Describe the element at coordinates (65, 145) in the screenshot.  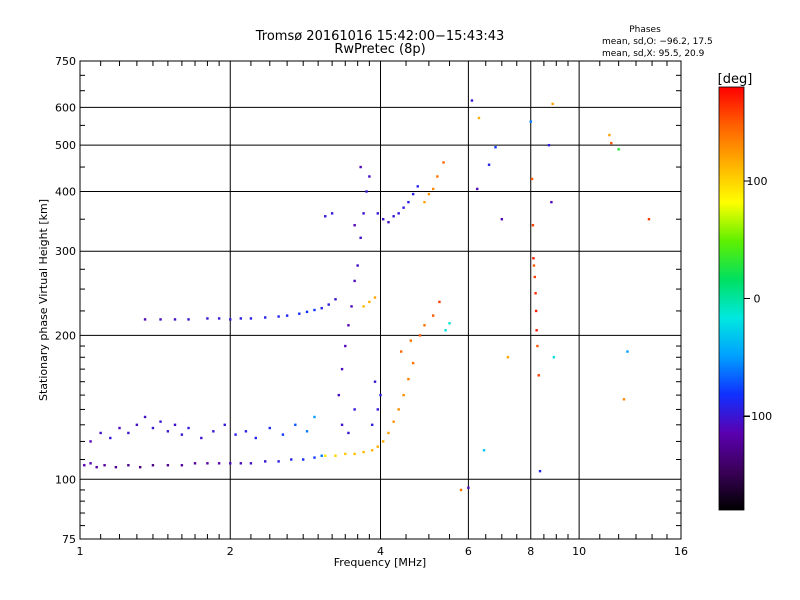
I see `y-tick-label: 500` at that location.